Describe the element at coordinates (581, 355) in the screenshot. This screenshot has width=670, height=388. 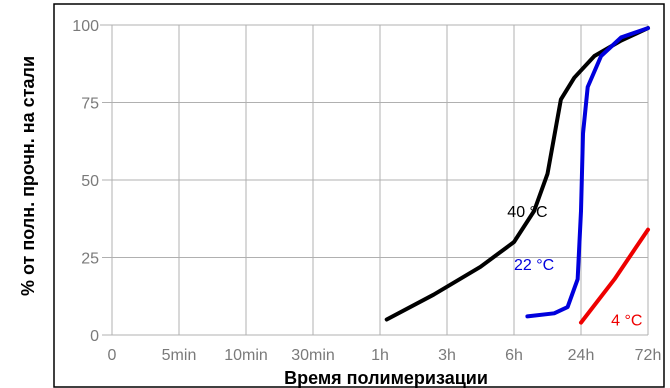
I see `x-tick-label: 24h` at that location.